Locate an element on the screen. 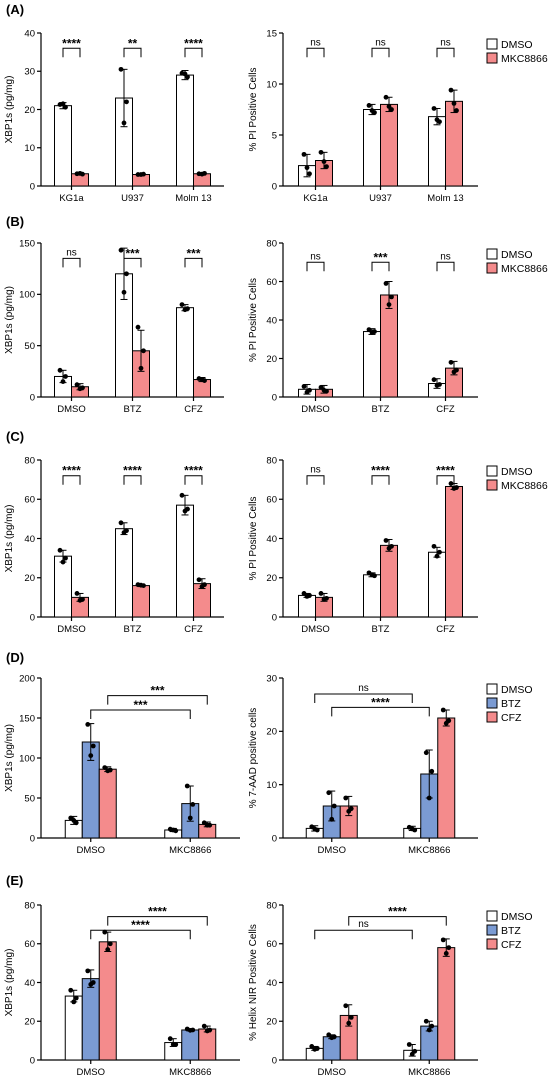 The width and height of the screenshot is (549, 1079). y-tick-label: 80 is located at coordinates (29, 460).